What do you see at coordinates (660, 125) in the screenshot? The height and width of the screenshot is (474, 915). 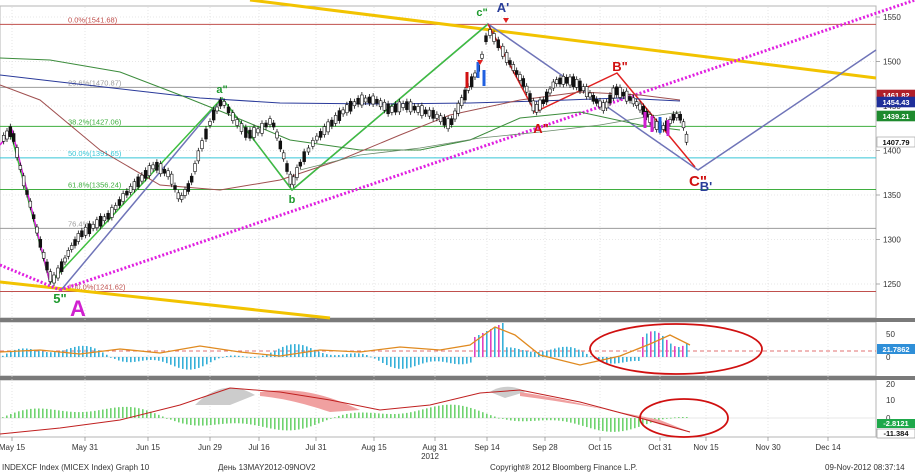 I see `highlighted-candle` at bounding box center [660, 125].